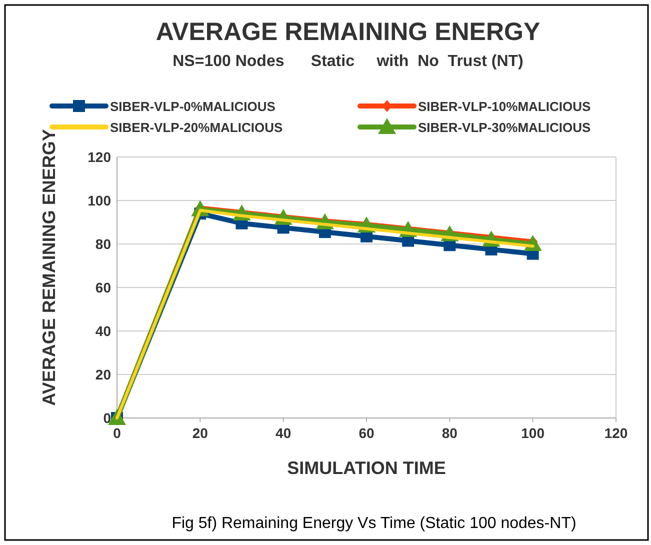  I want to click on x-axis-title: SIMULATION TIME, so click(366, 468).